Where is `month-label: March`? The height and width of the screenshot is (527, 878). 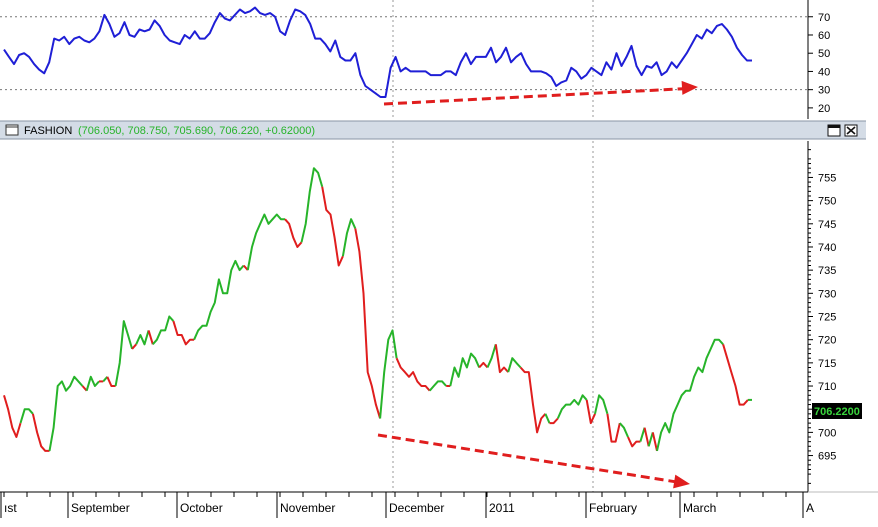
month-label: March is located at coordinates (699, 508).